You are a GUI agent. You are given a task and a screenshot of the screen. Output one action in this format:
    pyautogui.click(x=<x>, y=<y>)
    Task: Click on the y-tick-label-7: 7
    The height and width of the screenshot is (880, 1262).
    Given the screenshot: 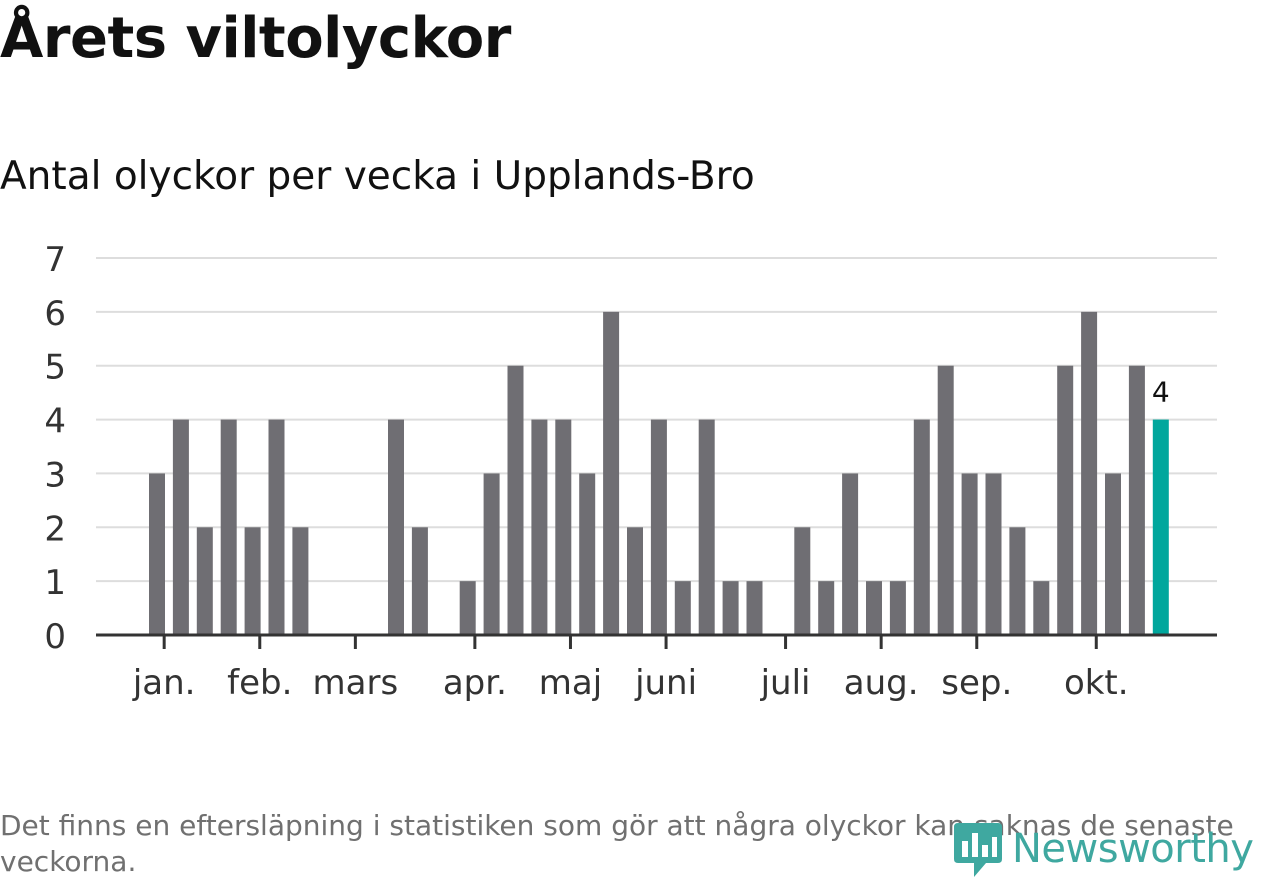 What is the action you would take?
    pyautogui.click(x=55, y=260)
    